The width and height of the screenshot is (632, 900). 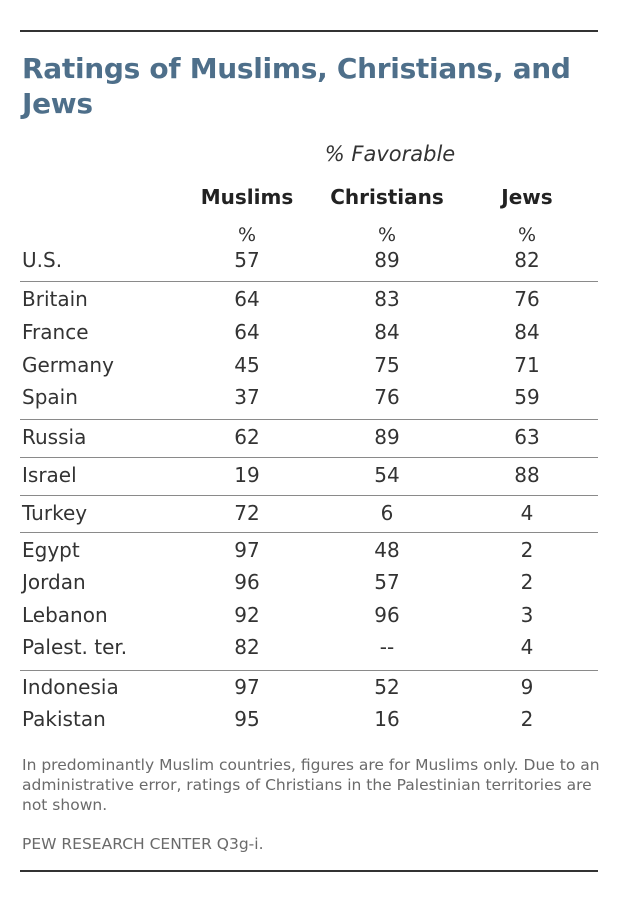 What do you see at coordinates (316, 365) in the screenshot?
I see `table-row: Germany 45 75 71` at bounding box center [316, 365].